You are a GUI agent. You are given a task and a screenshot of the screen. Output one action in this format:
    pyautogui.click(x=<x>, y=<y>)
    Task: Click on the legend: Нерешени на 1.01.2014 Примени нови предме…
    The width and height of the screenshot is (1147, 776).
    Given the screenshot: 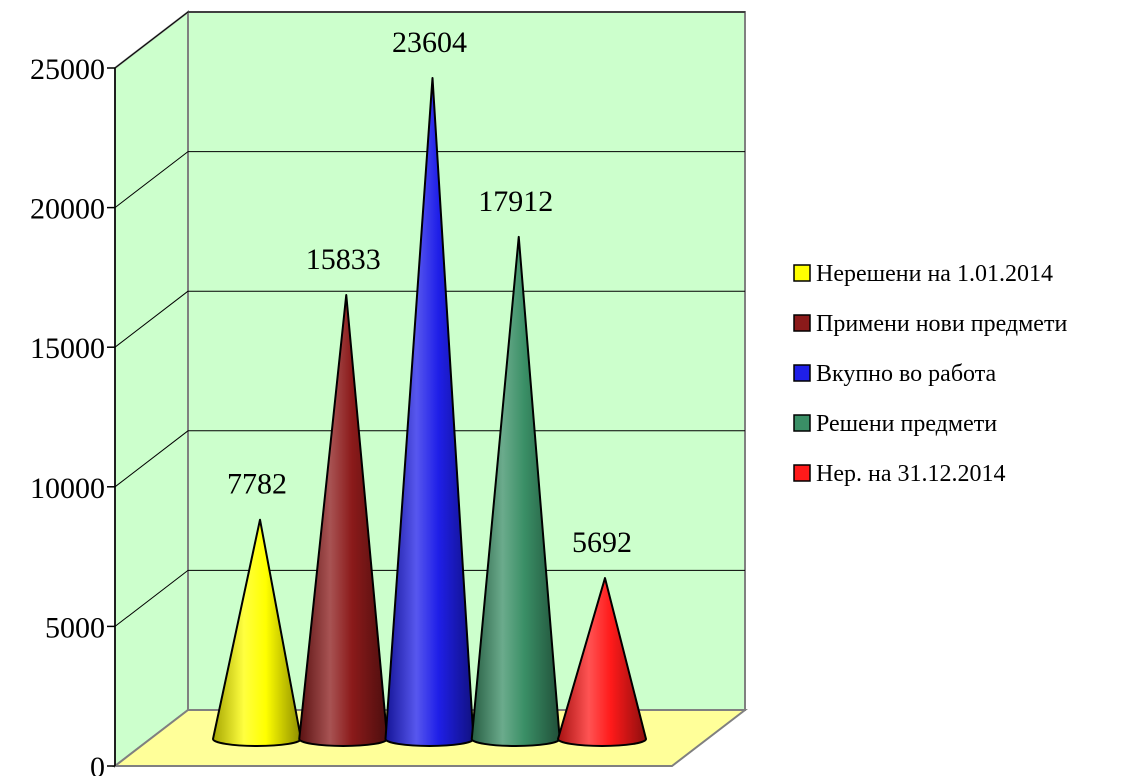 What is the action you would take?
    pyautogui.click(x=930, y=374)
    